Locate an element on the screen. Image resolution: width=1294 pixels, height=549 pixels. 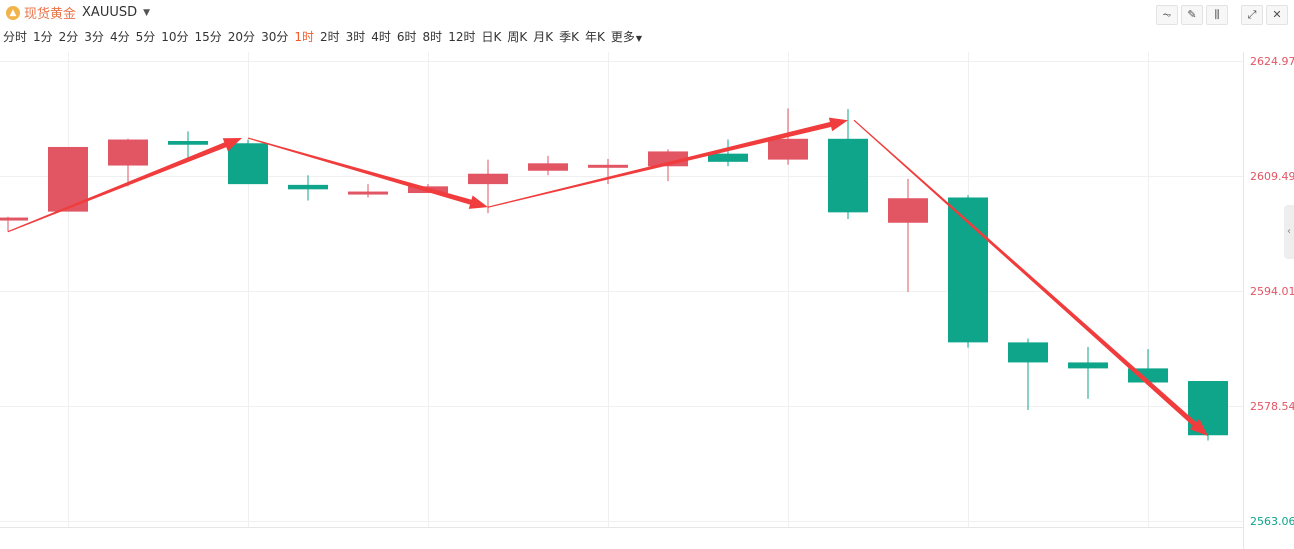
period-tab: 分时 is located at coordinates (15, 37).